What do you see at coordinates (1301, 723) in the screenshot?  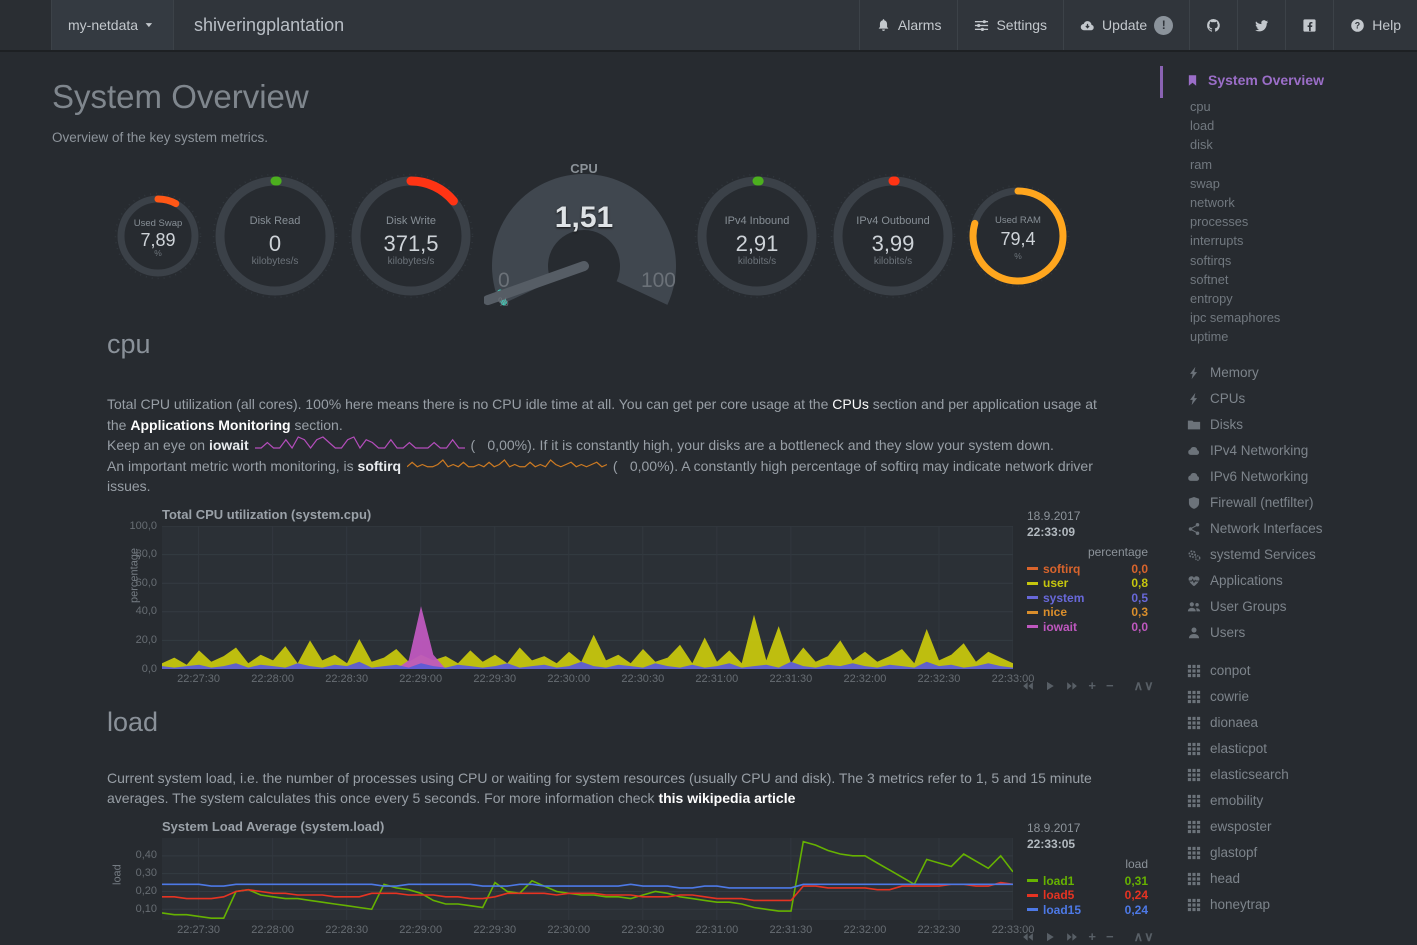 I see `sidebar-item-dionaea: dionaea` at bounding box center [1301, 723].